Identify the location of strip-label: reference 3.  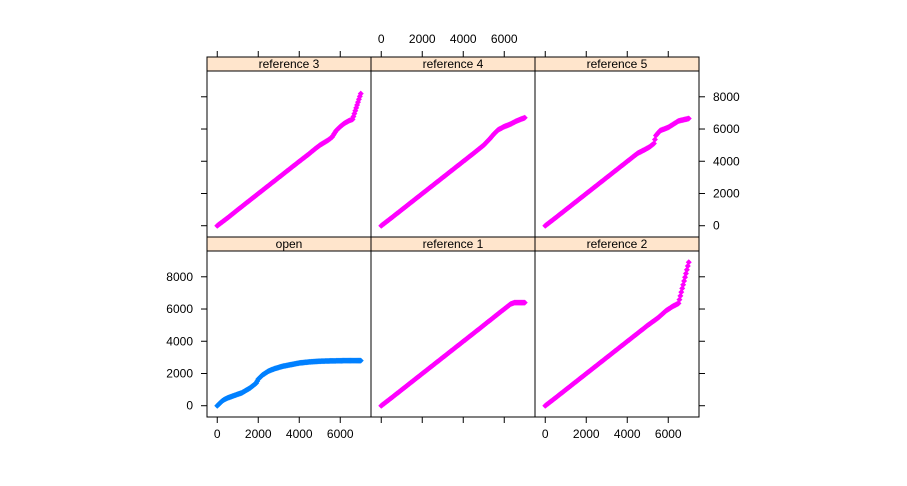
(289, 64).